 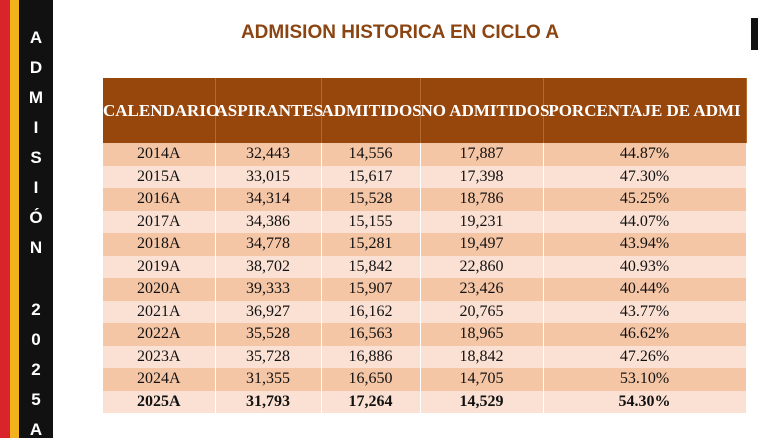 I want to click on table-row: 2015A 33,015 15,617 17,398 47.30%, so click(x=425, y=176).